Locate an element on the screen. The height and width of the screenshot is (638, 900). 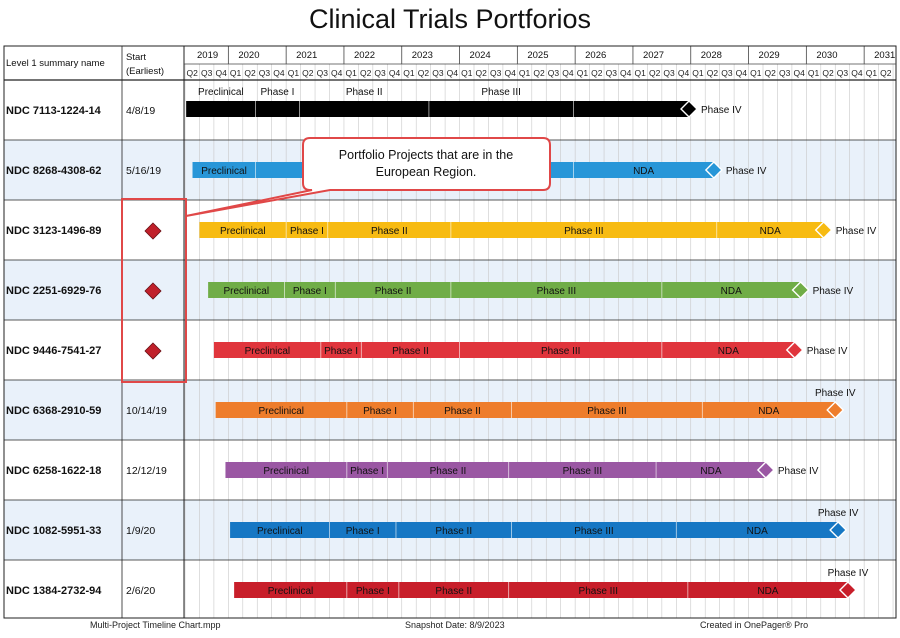
project-start-date: 1/9/20 is located at coordinates (140, 531).